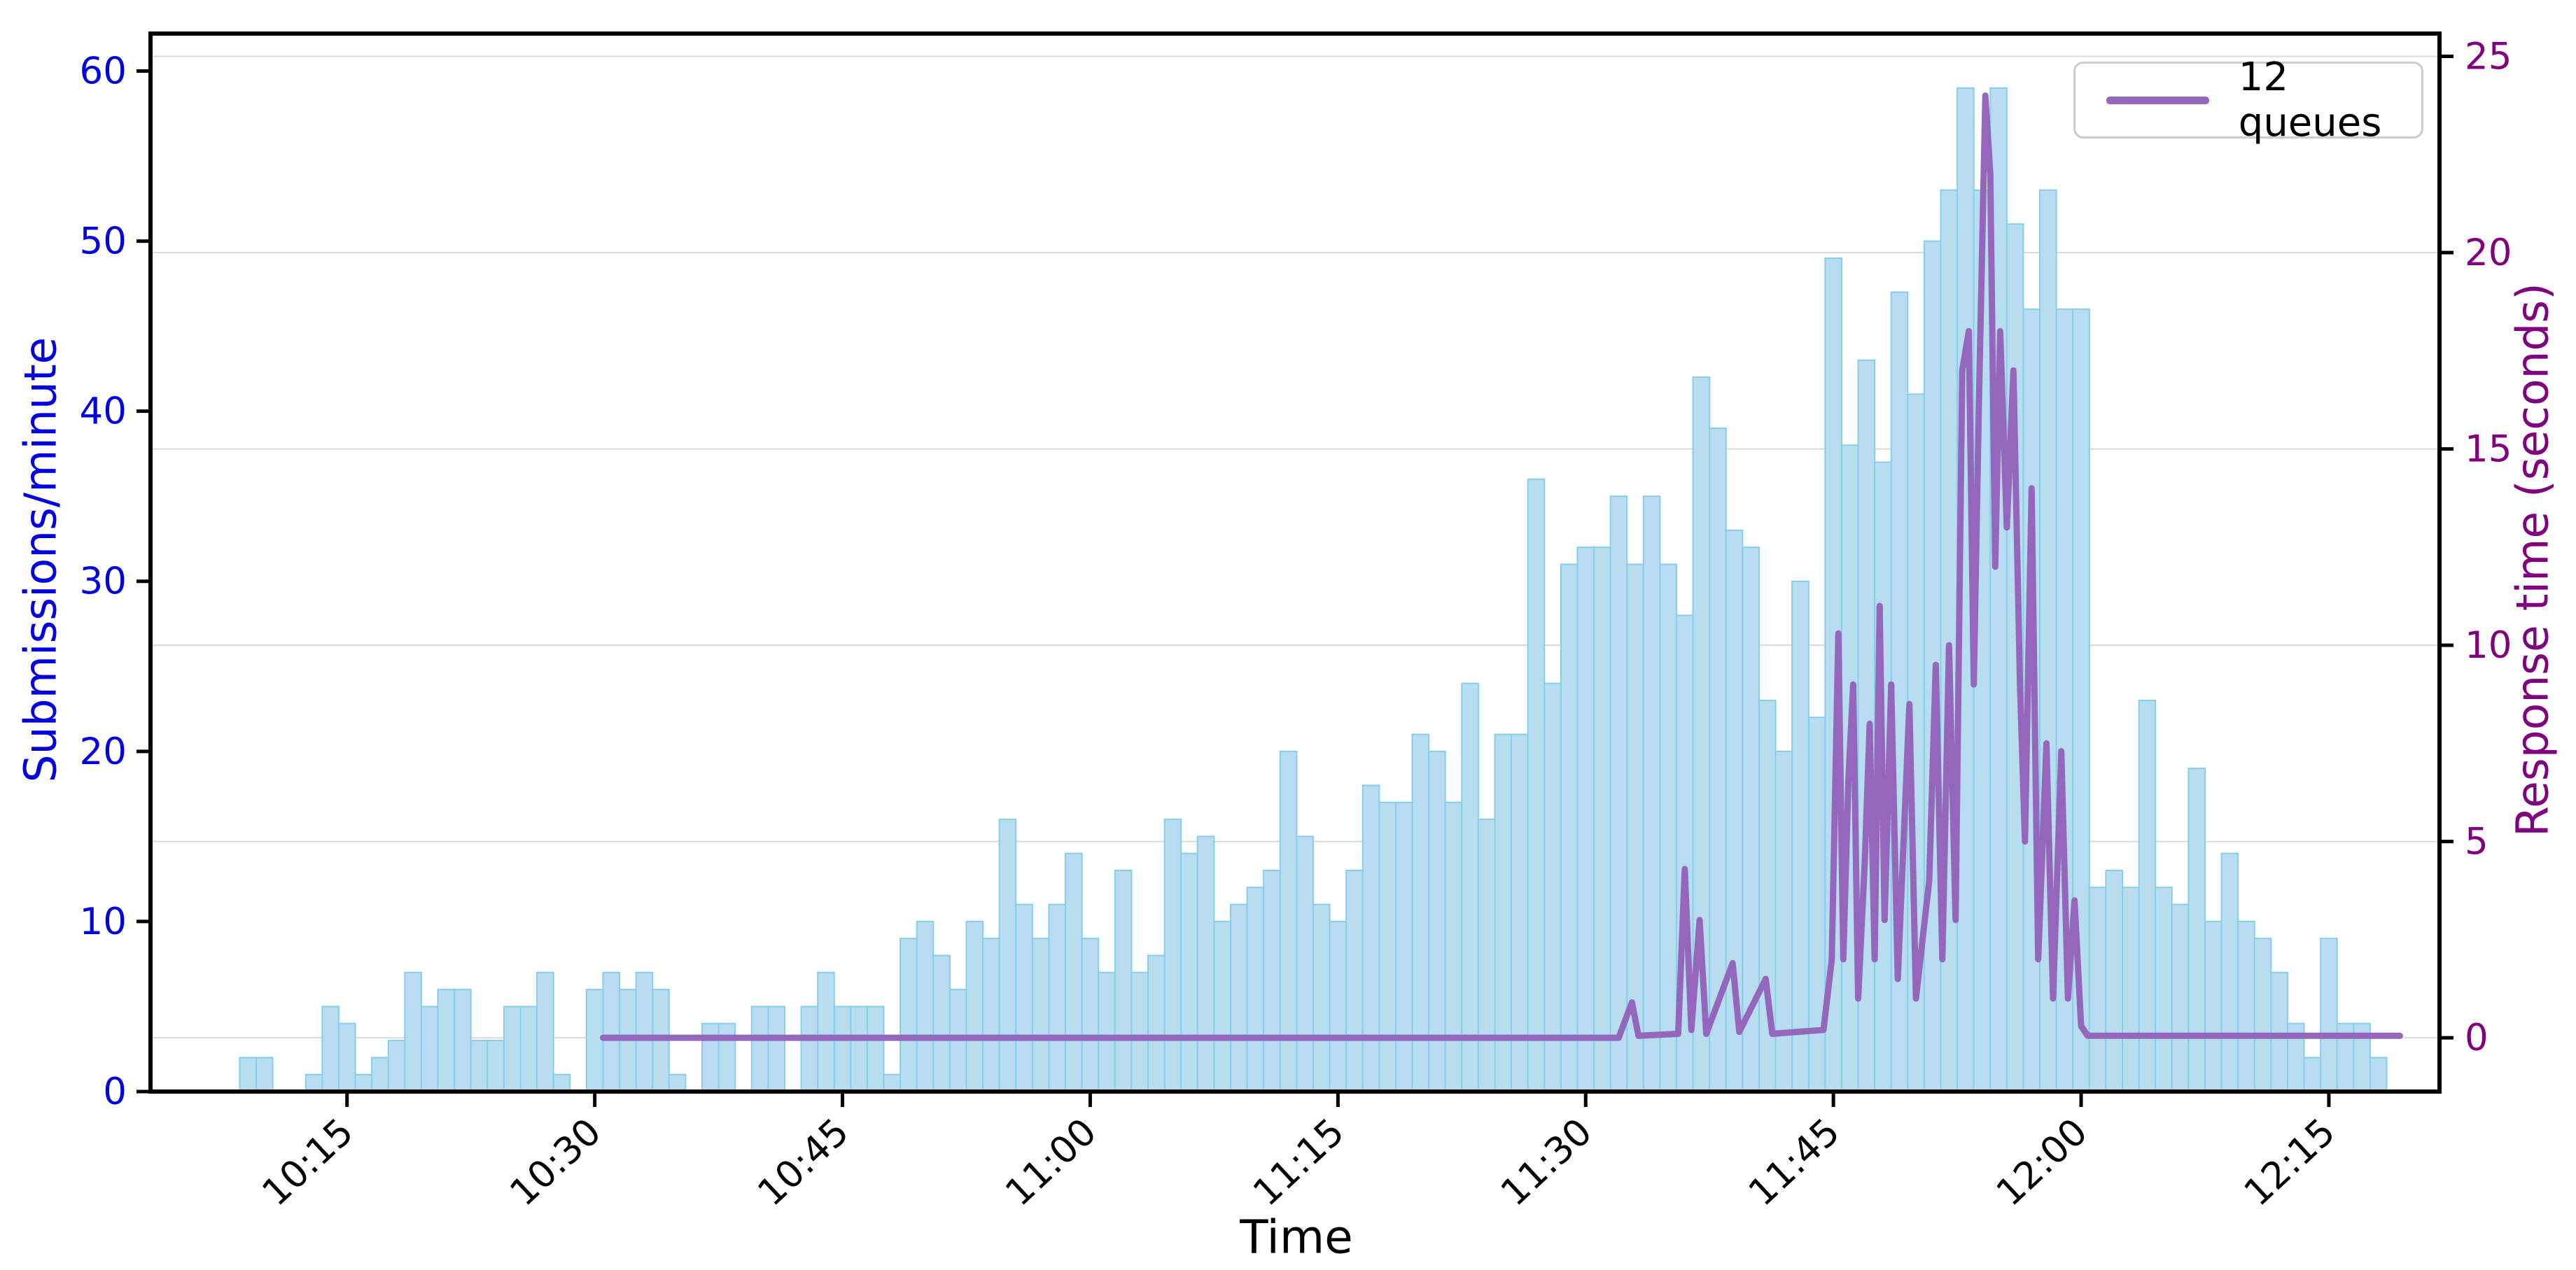  I want to click on x-tick-label: 10:15, so click(307, 1162).